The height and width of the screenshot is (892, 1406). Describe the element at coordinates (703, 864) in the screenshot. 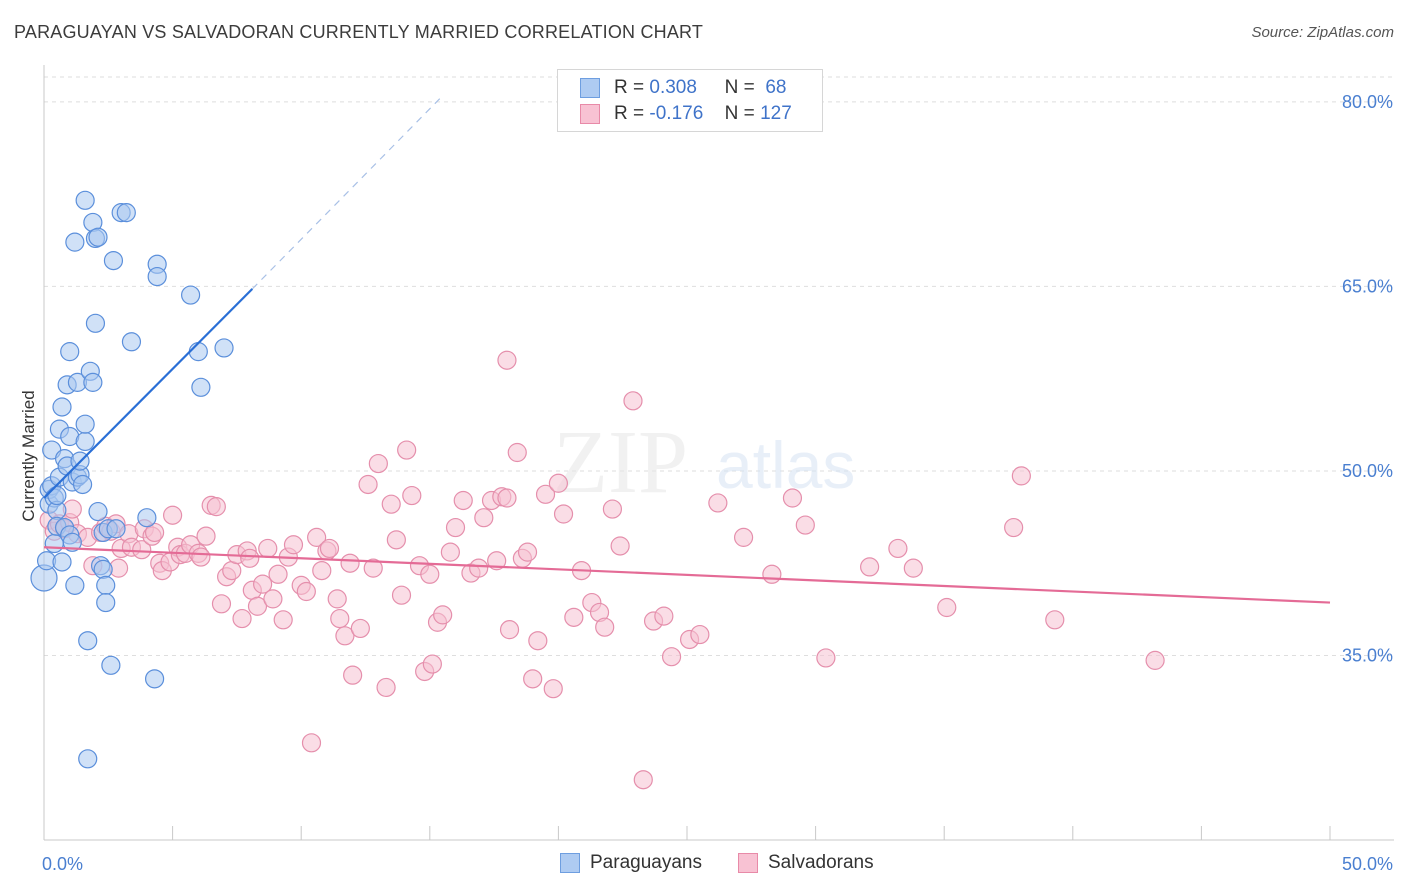

I see `series-legend: Paraguayans Salvadorans` at that location.